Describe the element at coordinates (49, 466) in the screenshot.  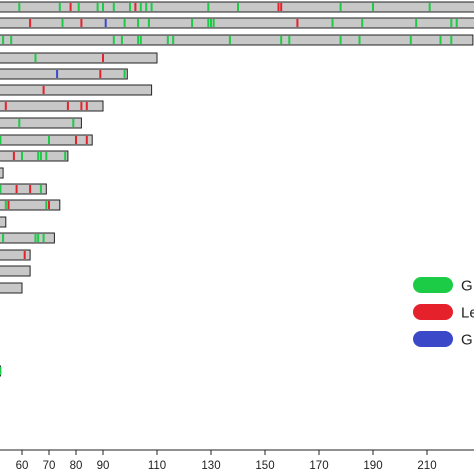
I see `x-tick-label: 70` at that location.